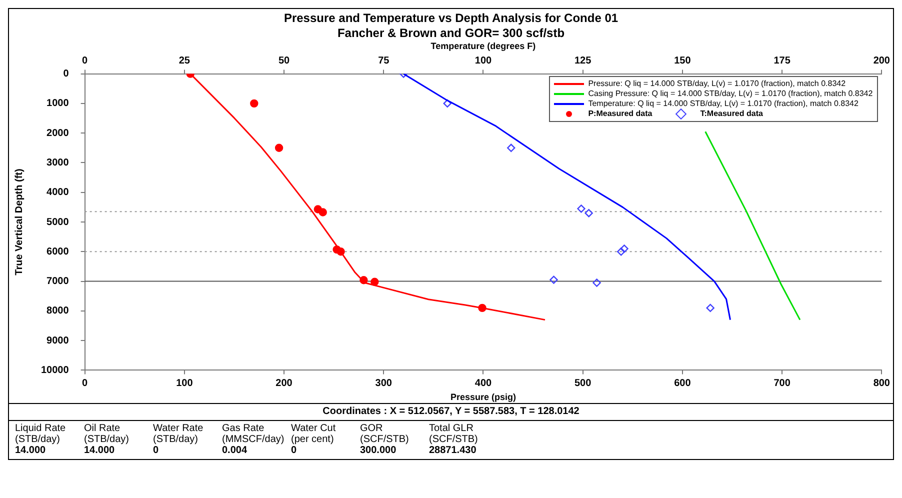 The image size is (902, 498). Describe the element at coordinates (723, 103) in the screenshot. I see `legend-label: Temperature: Q liq = 14.000 STB/day, L(v) = 1.0170 (fraction), match 0.8342` at that location.